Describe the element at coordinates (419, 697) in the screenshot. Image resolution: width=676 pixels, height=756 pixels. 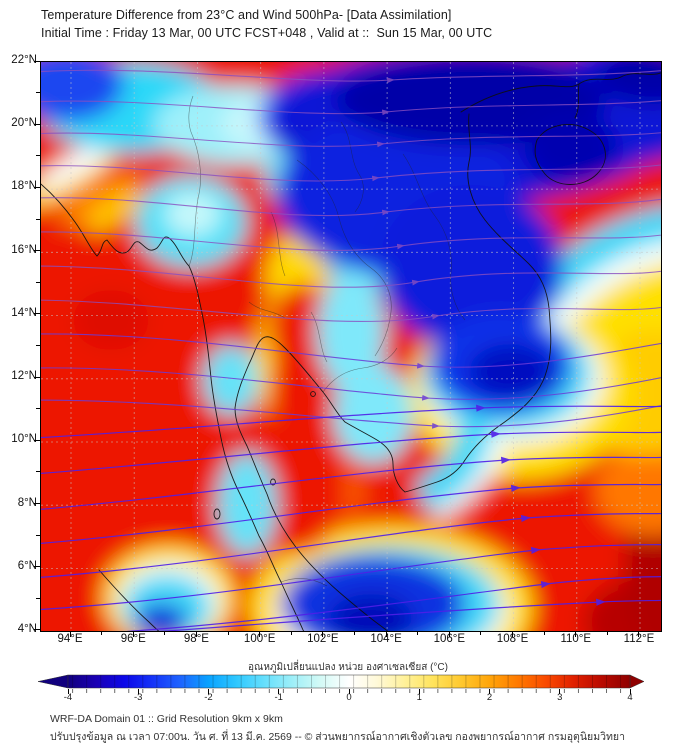
I see `colorbar-tick-label: 1` at that location.